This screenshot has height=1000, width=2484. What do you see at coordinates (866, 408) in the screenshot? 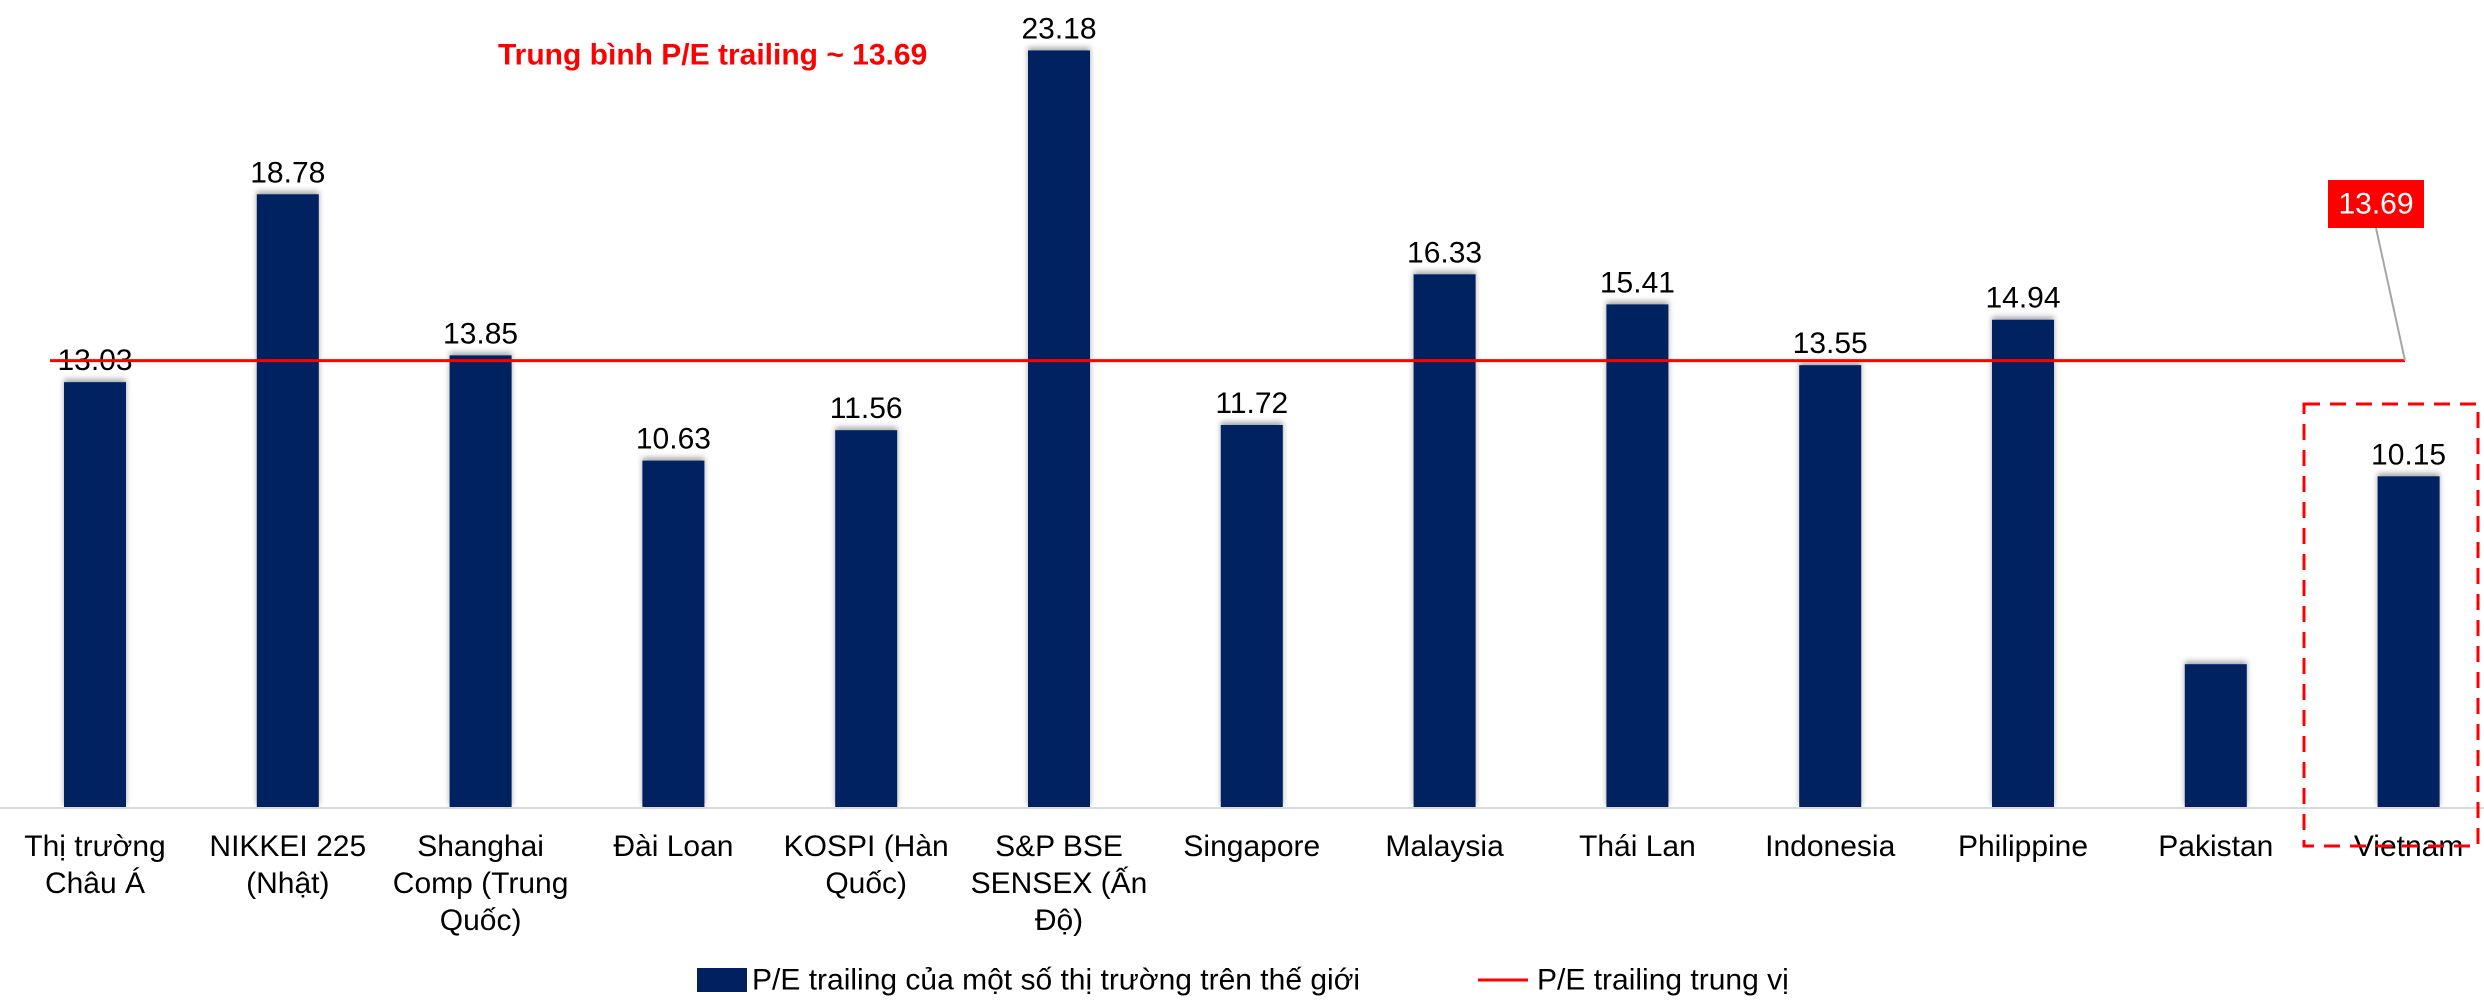
I see `value-label-4: 11.56` at bounding box center [866, 408].